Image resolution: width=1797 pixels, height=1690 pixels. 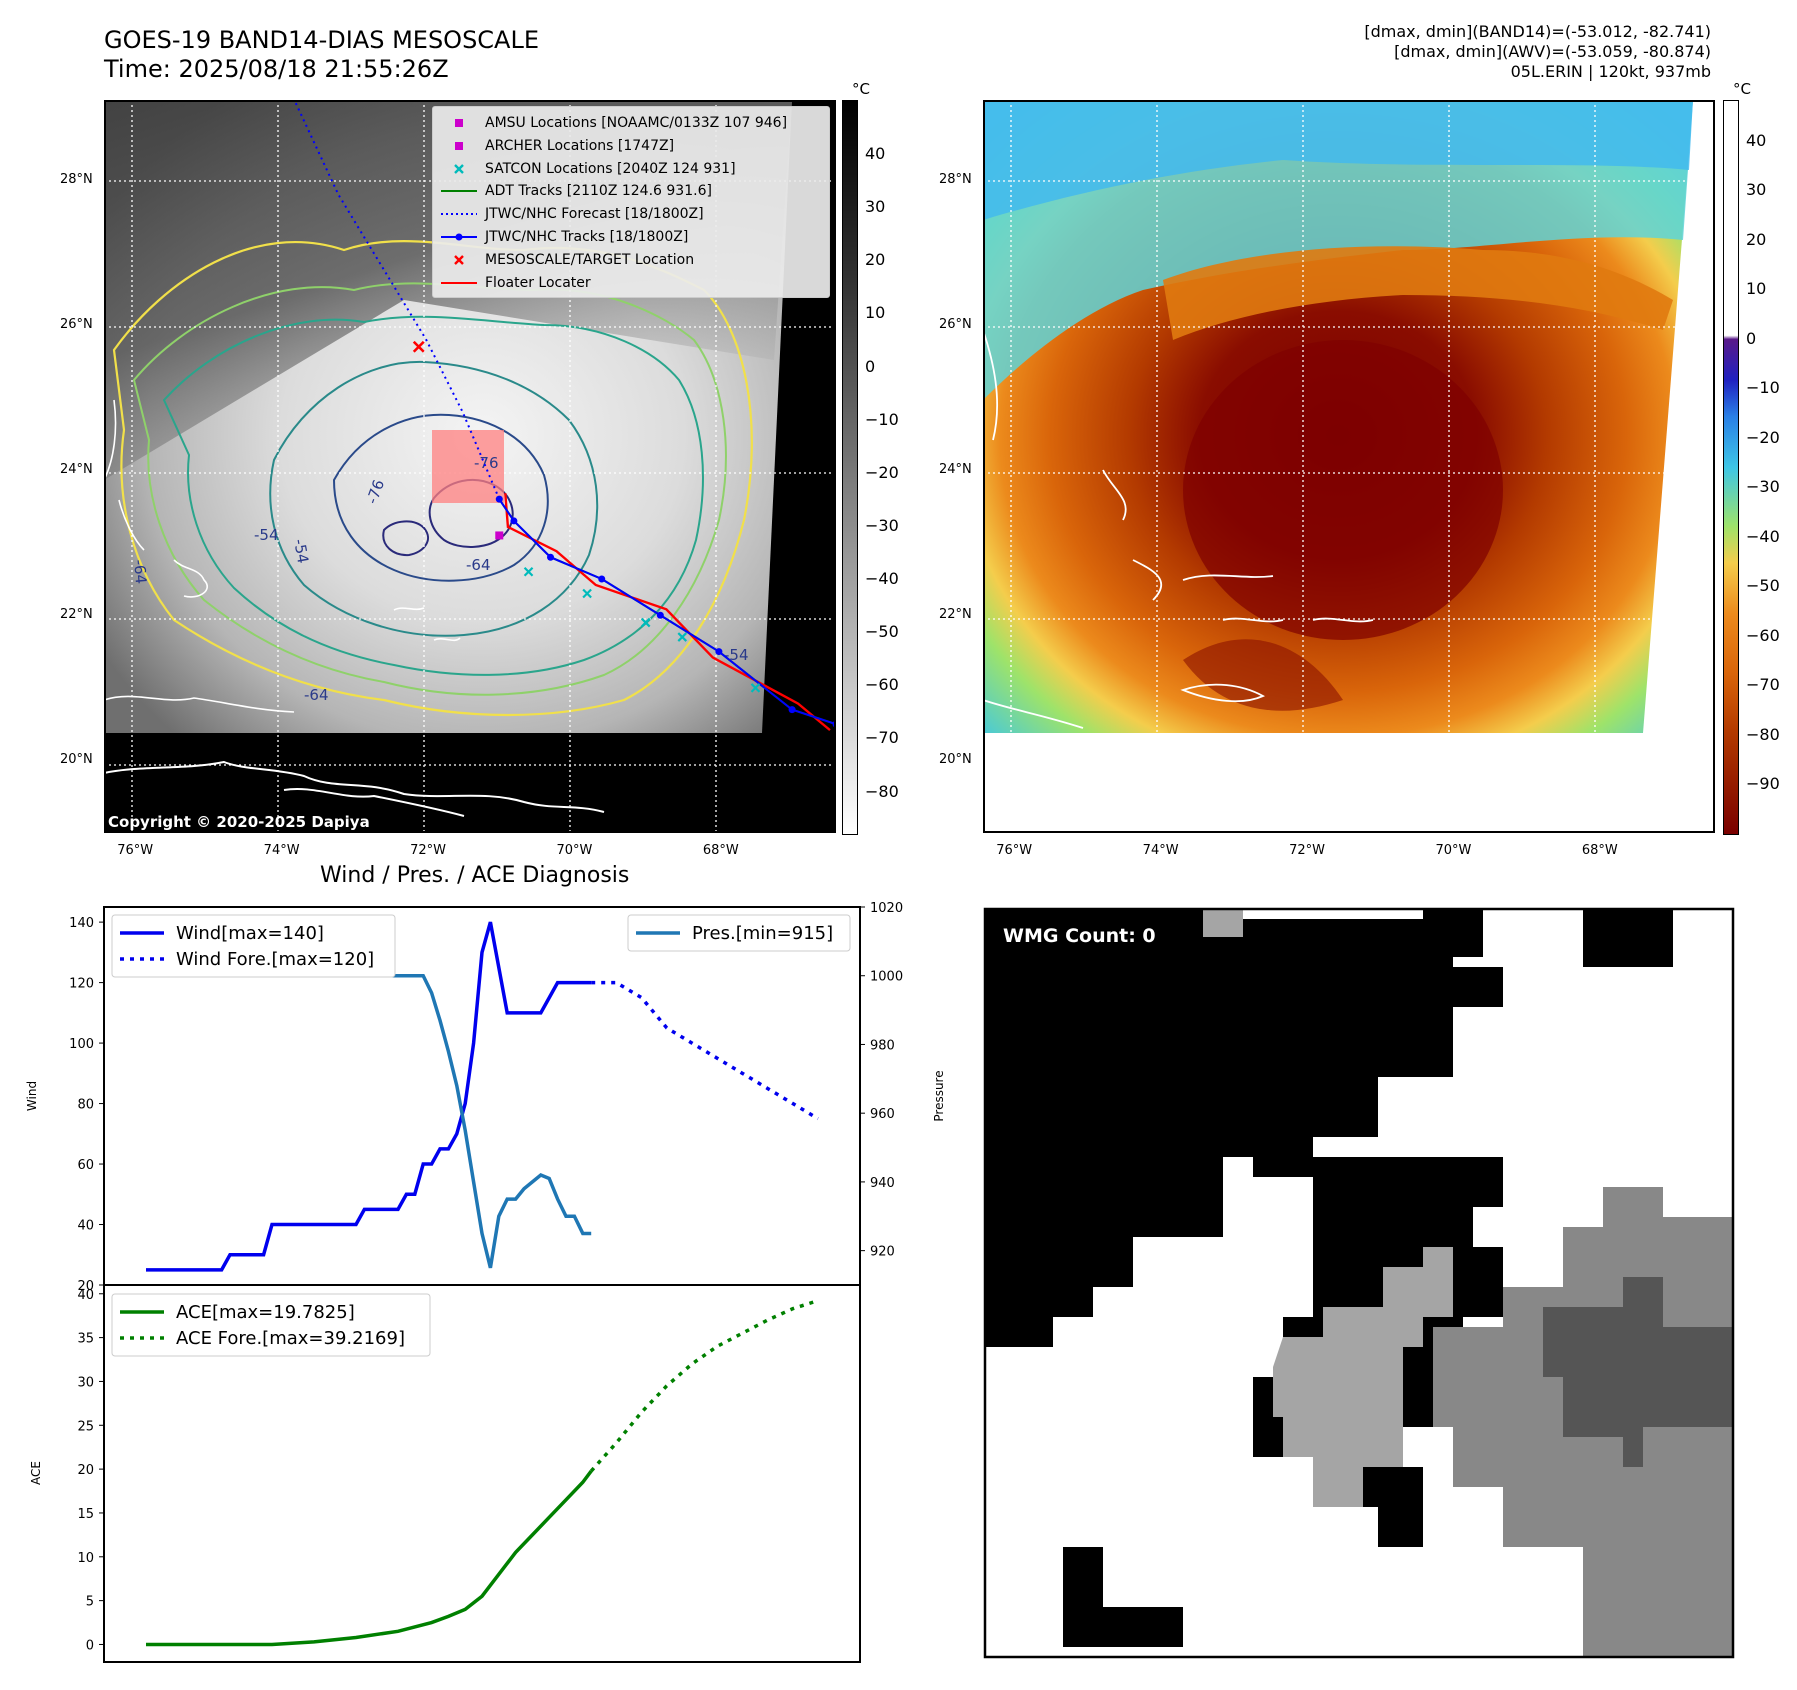 I want to click on right-map-lon-label: 76°W, so click(x=1014, y=850).